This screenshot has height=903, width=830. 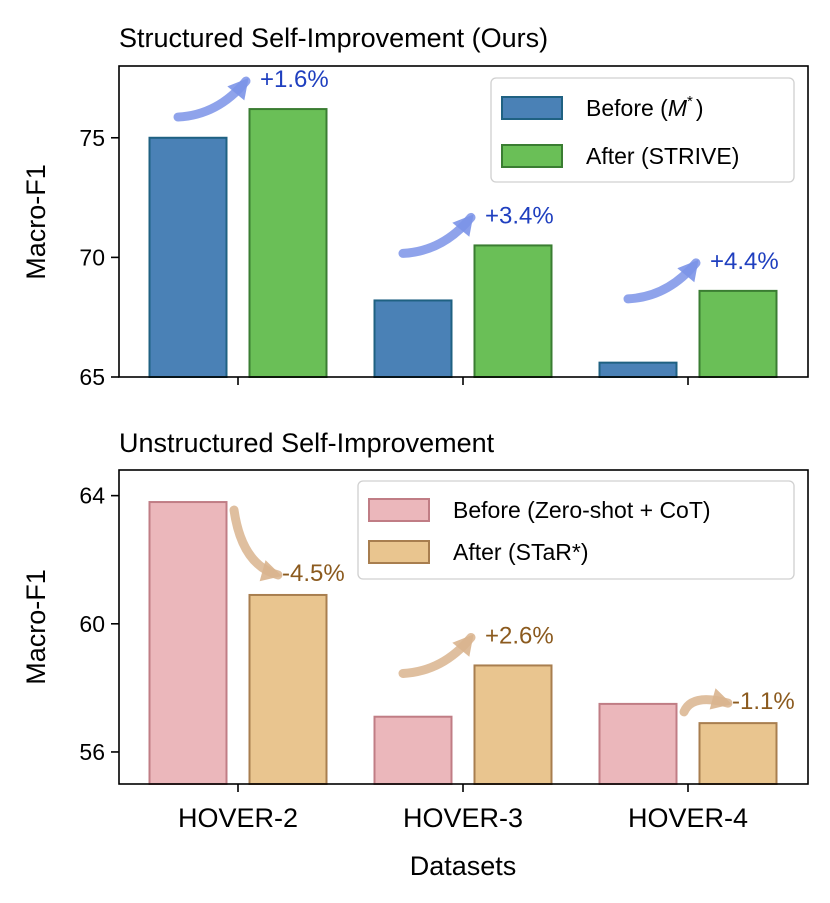 I want to click on bottom-x-tick-label-hover-2: HOVER-2, so click(x=238, y=818).